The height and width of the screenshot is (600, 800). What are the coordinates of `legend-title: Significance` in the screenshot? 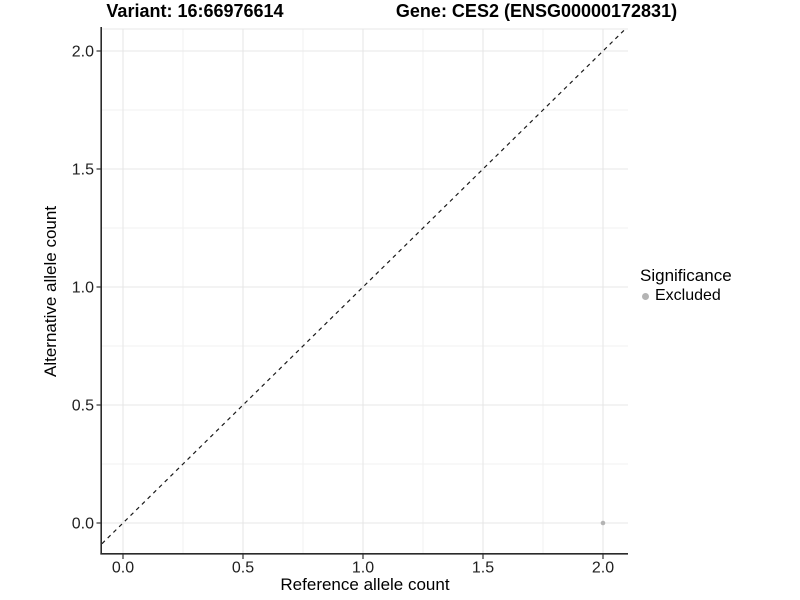 It's located at (686, 275).